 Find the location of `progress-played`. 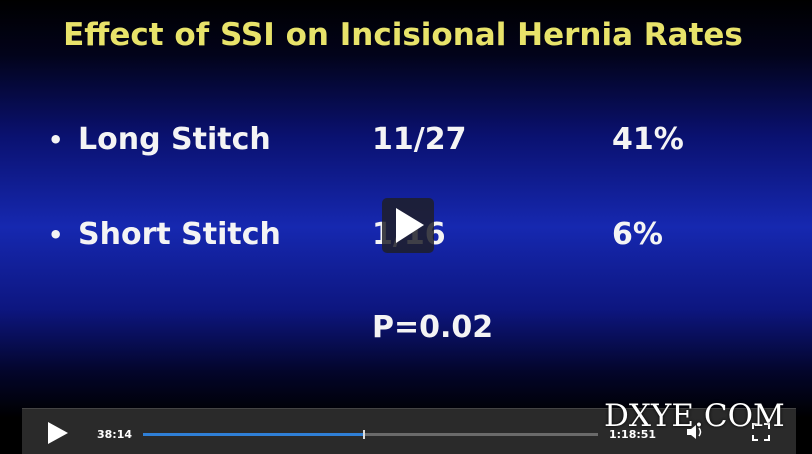

progress-played is located at coordinates (253, 434).